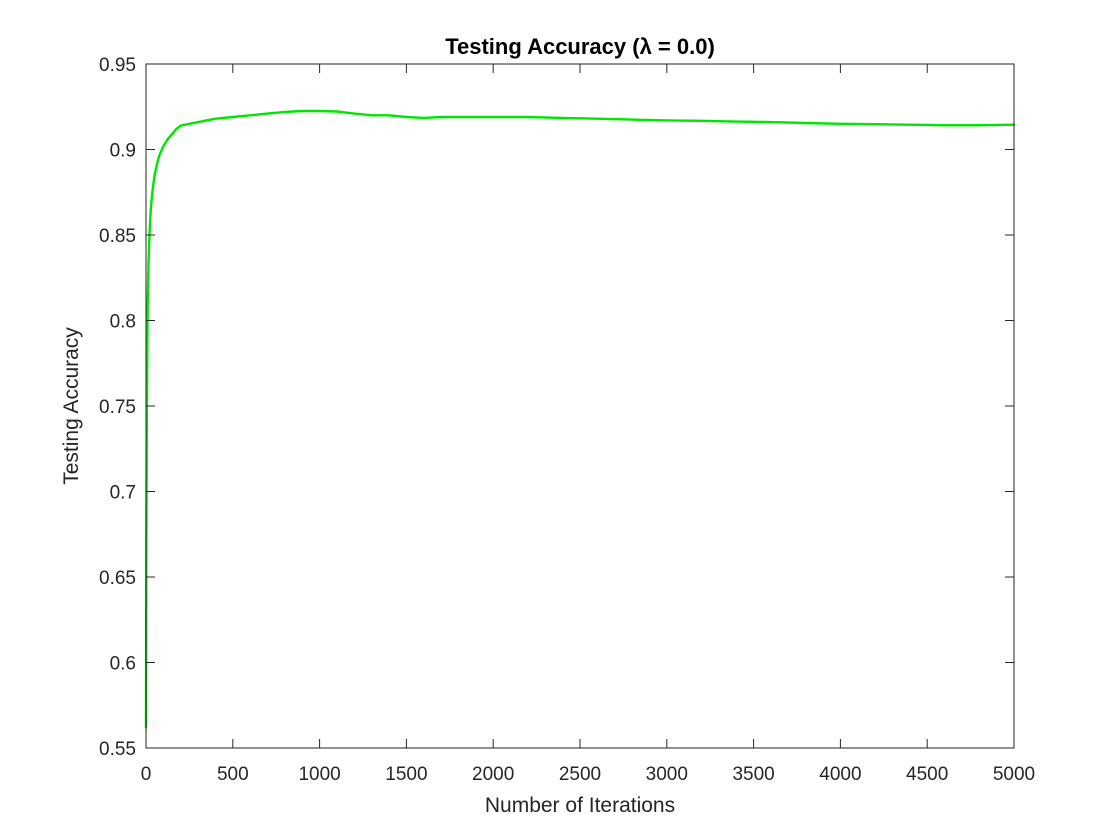  I want to click on chart-title: Testing Accuracy (λ = 0.0), so click(580, 46).